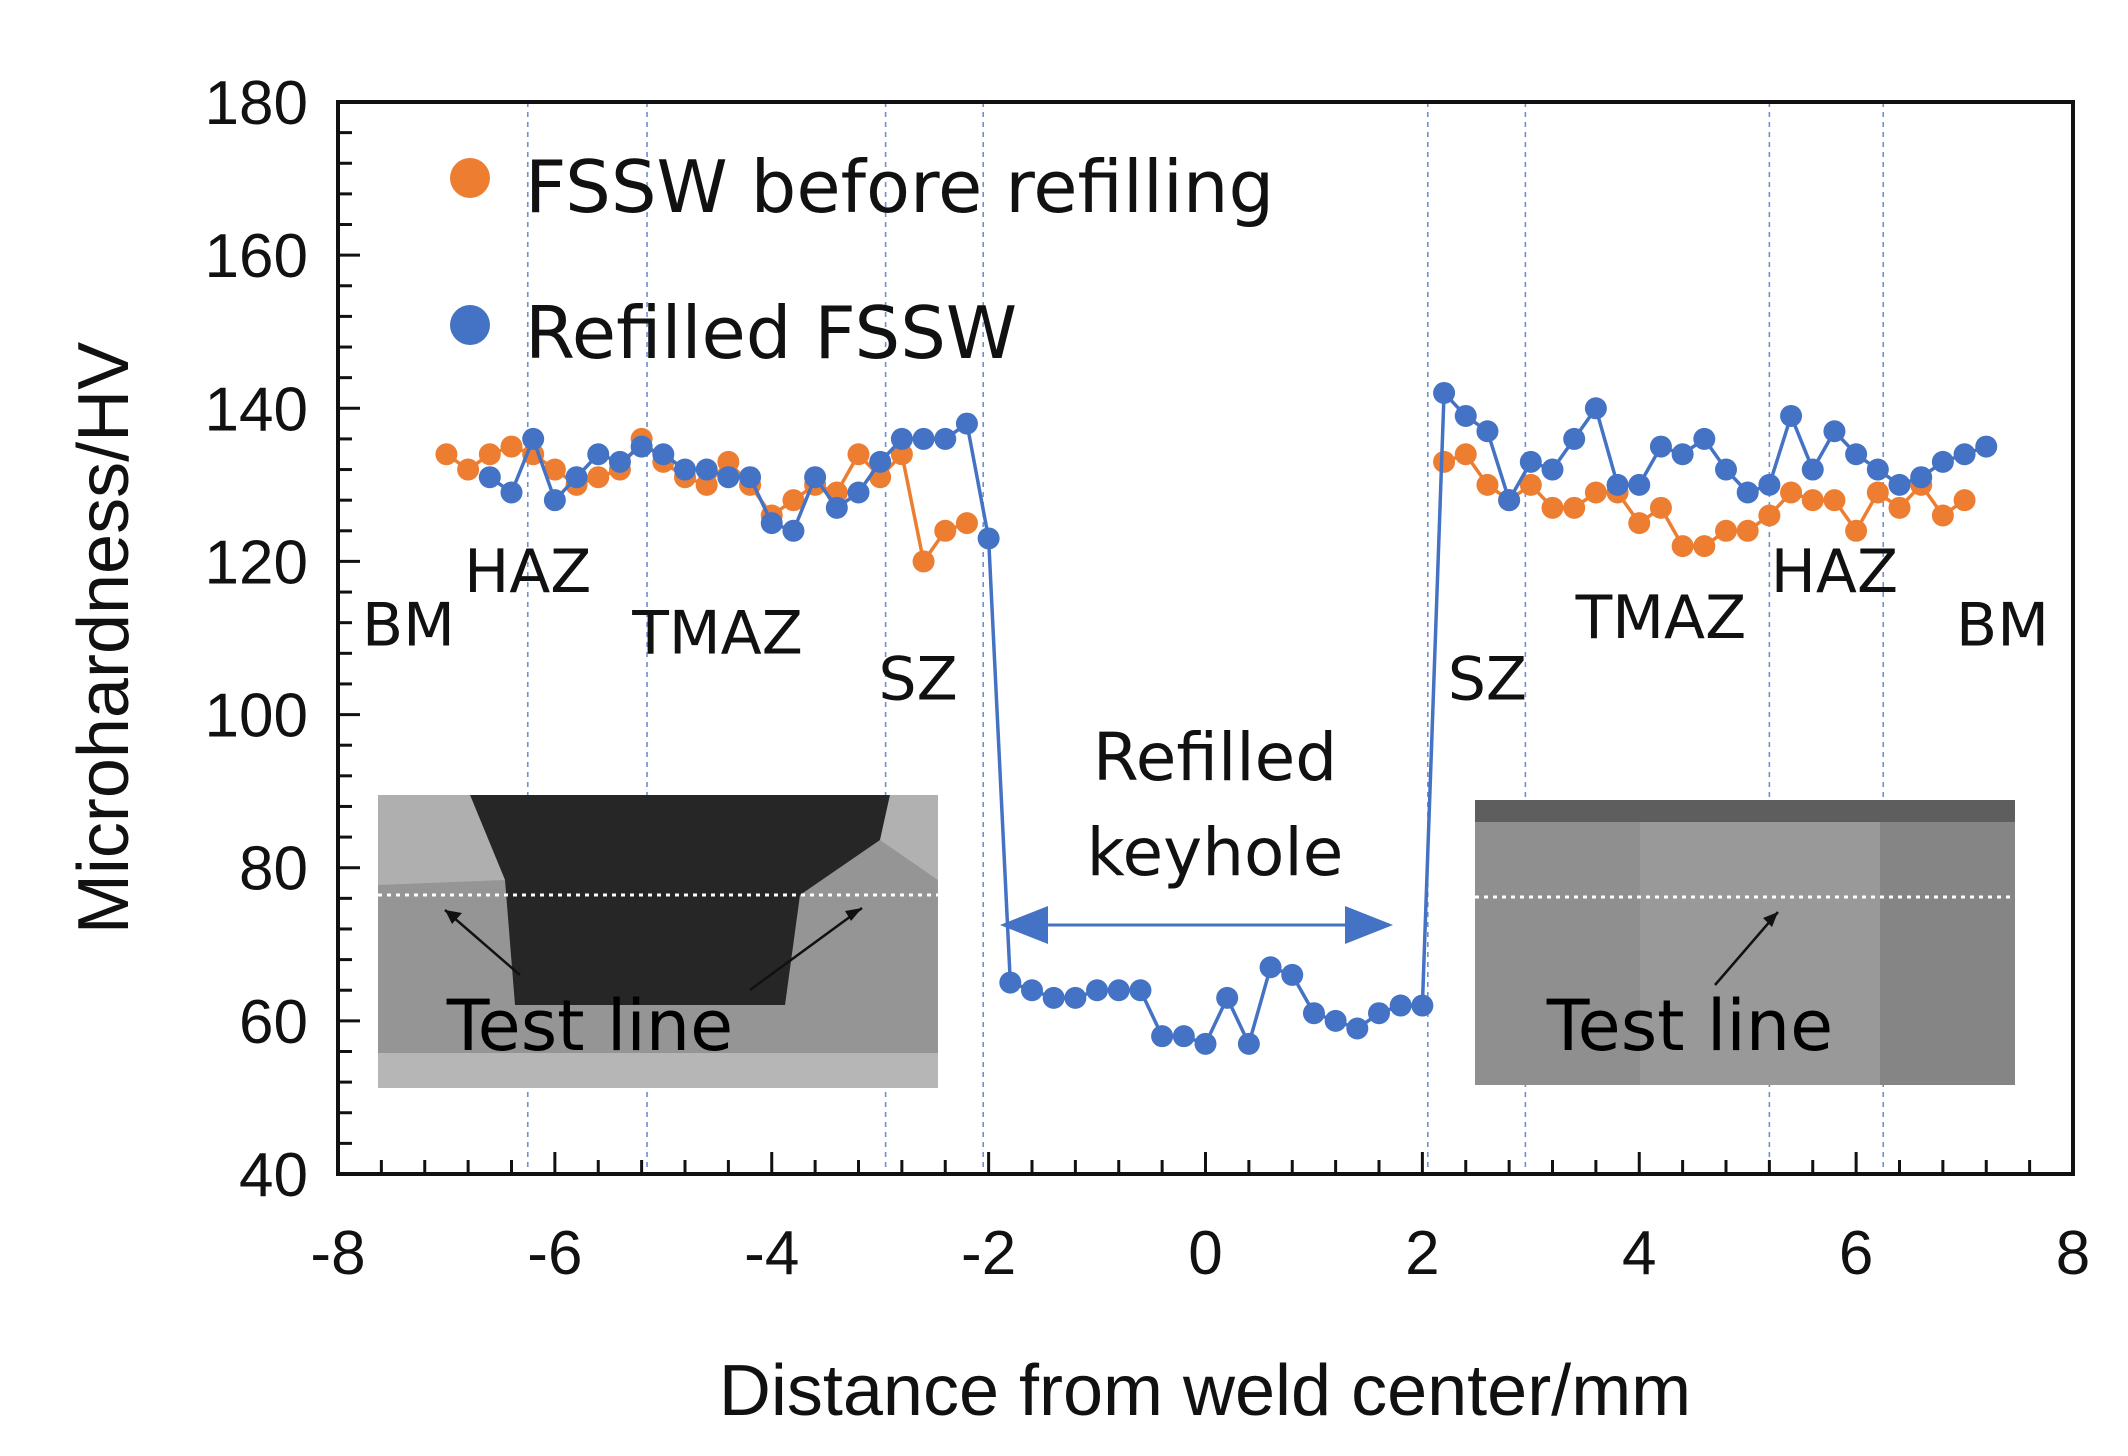  What do you see at coordinates (256, 639) in the screenshot?
I see `y-tick-labels: 40 60 80 100 120 140 160 180` at bounding box center [256, 639].